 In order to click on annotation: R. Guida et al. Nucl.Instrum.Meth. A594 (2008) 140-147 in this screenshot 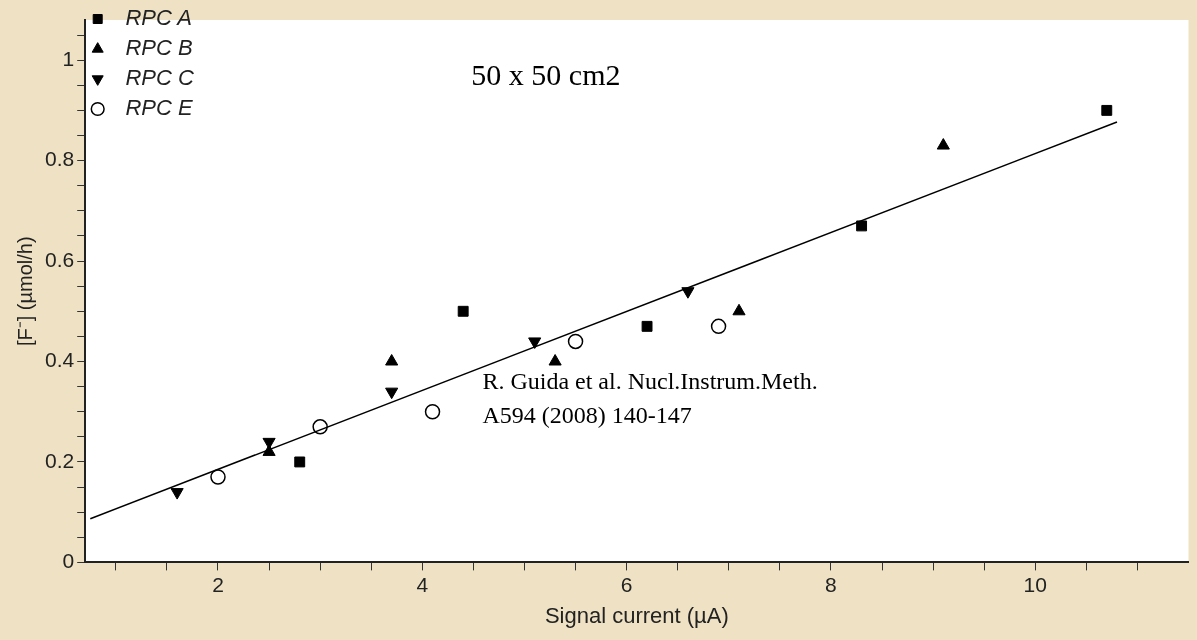, I will do `click(650, 397)`.